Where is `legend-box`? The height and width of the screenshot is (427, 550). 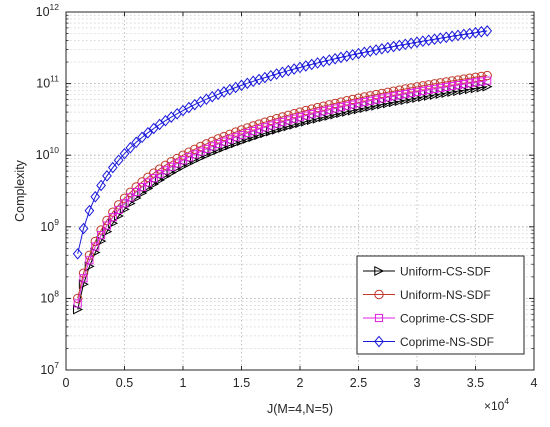 legend-box is located at coordinates (440, 305).